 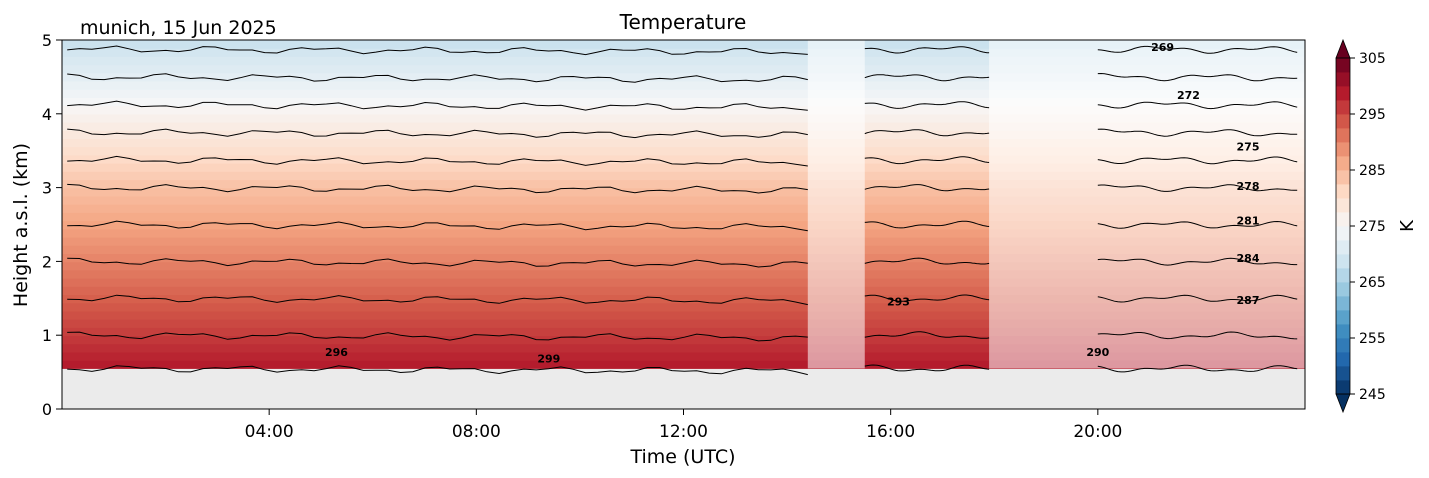 I want to click on contour-label: 269, so click(x=1162, y=47).